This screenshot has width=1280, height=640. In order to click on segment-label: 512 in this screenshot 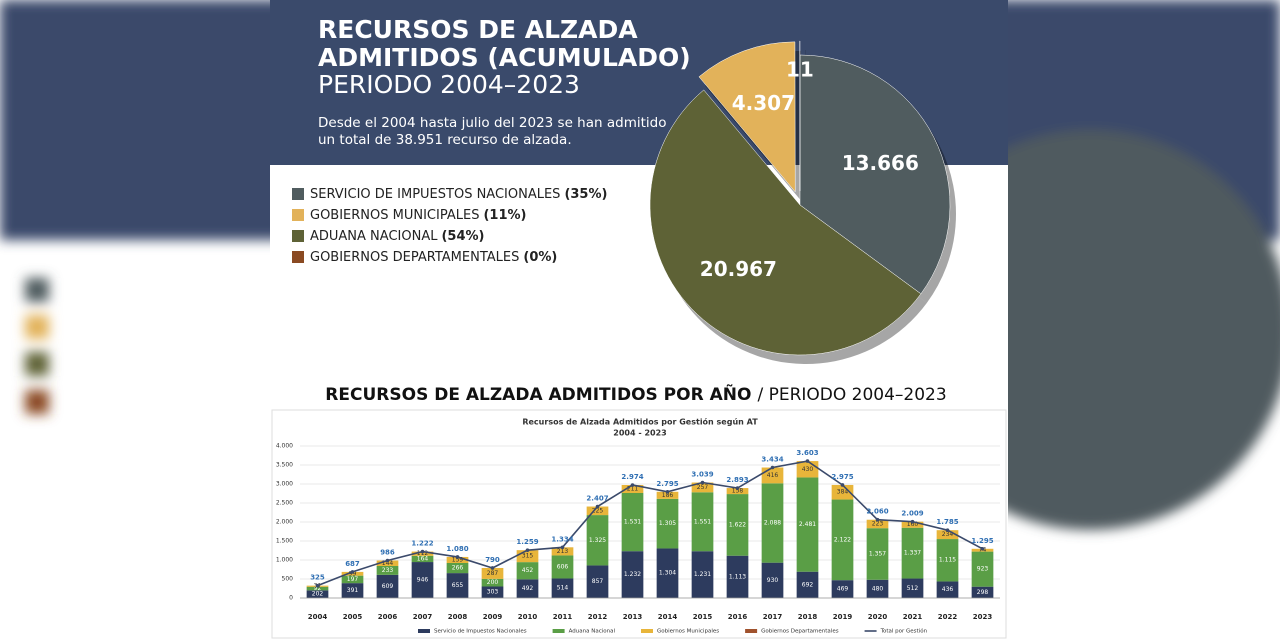, I will do `click(913, 588)`.